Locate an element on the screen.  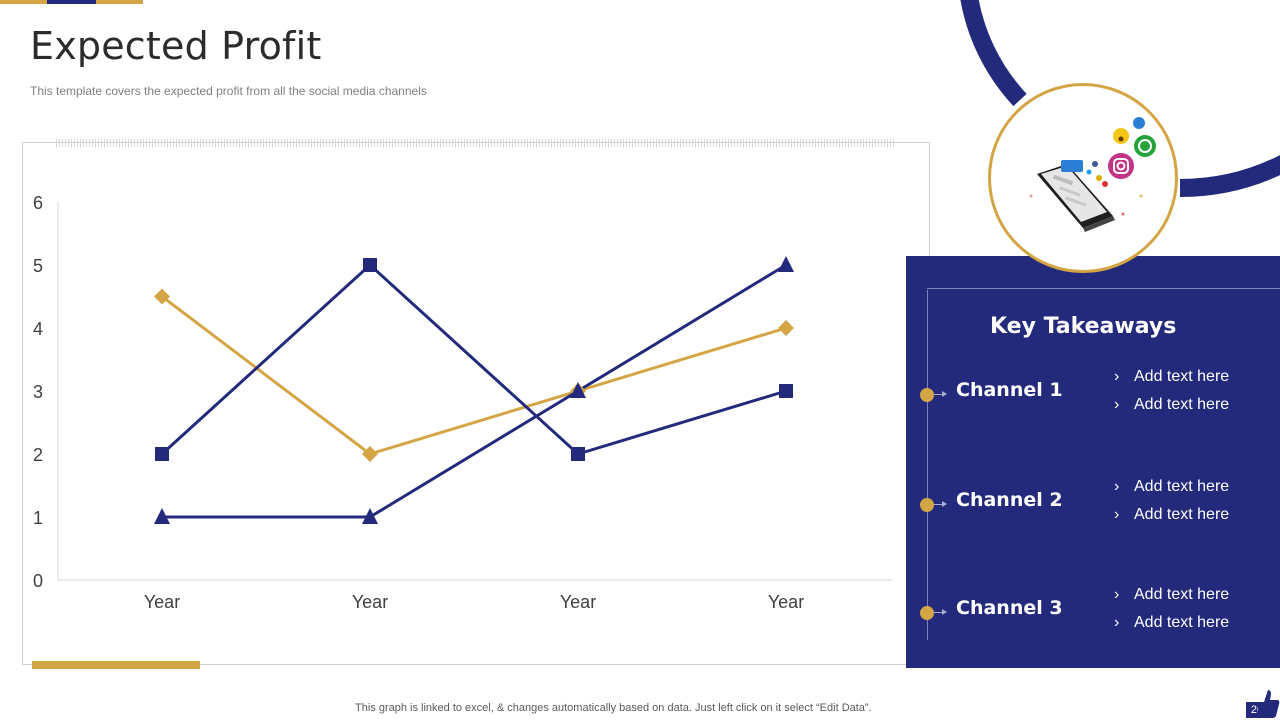
page-title: Expected Profit is located at coordinates (176, 46).